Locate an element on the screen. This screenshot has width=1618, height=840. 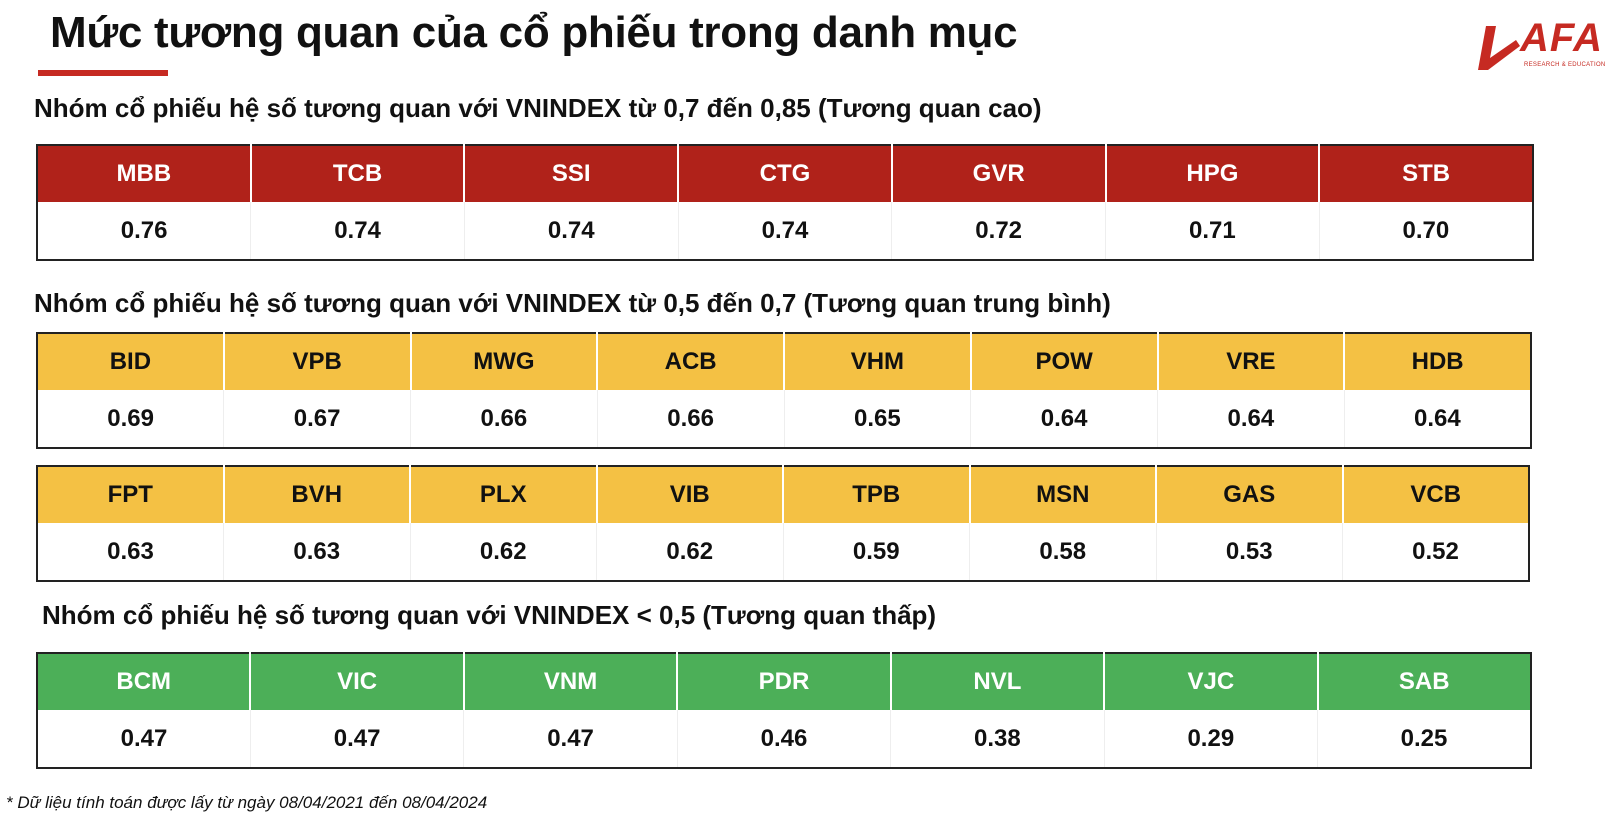
correlation-value: 0.67 is located at coordinates (317, 419).